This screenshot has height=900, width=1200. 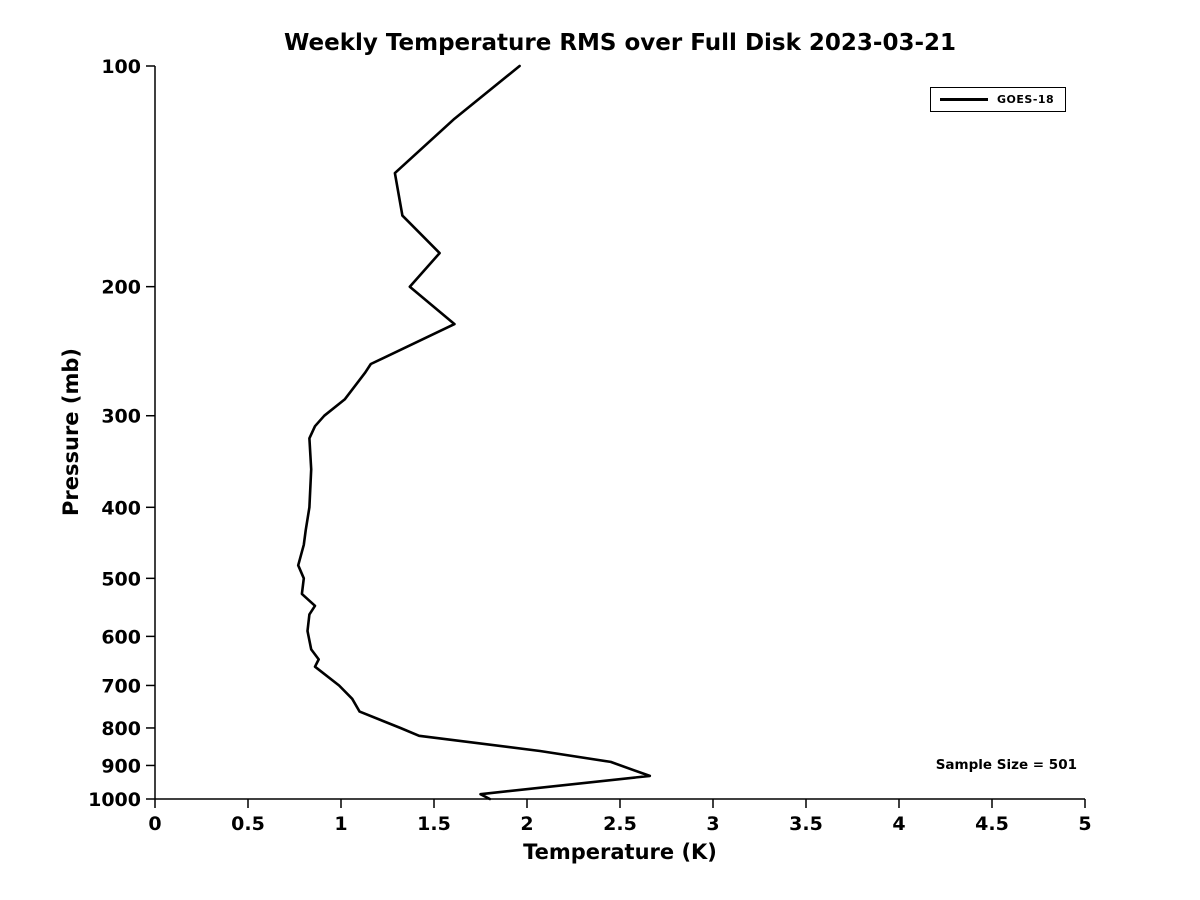 I want to click on y-tick-label: 400, so click(x=121, y=508).